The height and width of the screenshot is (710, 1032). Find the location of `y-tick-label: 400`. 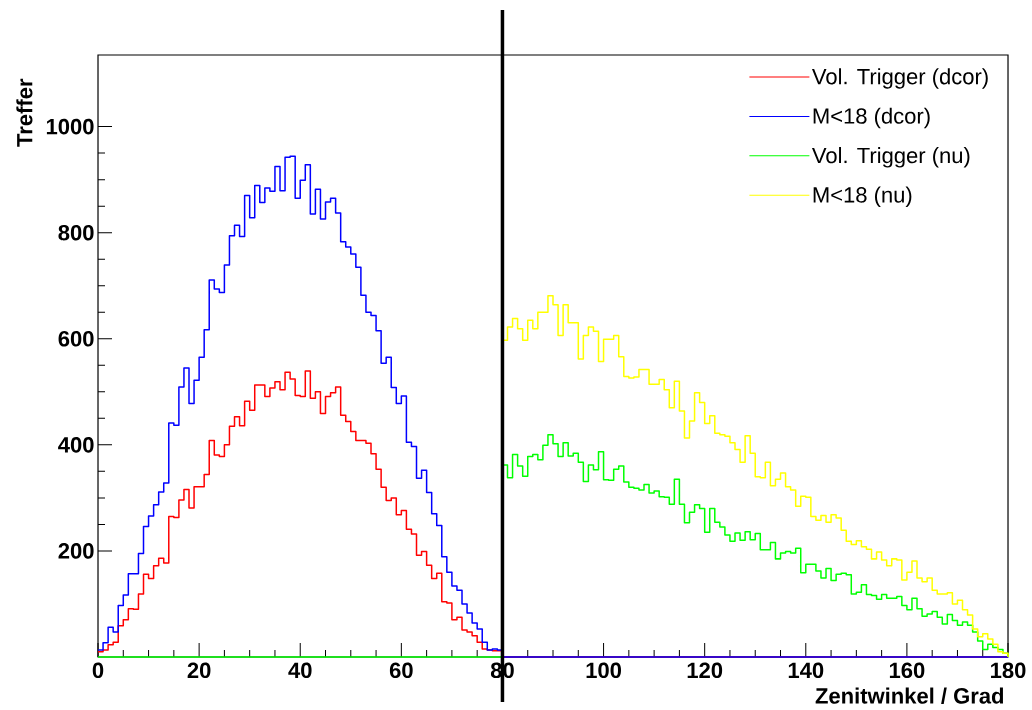

y-tick-label: 400 is located at coordinates (76, 445).